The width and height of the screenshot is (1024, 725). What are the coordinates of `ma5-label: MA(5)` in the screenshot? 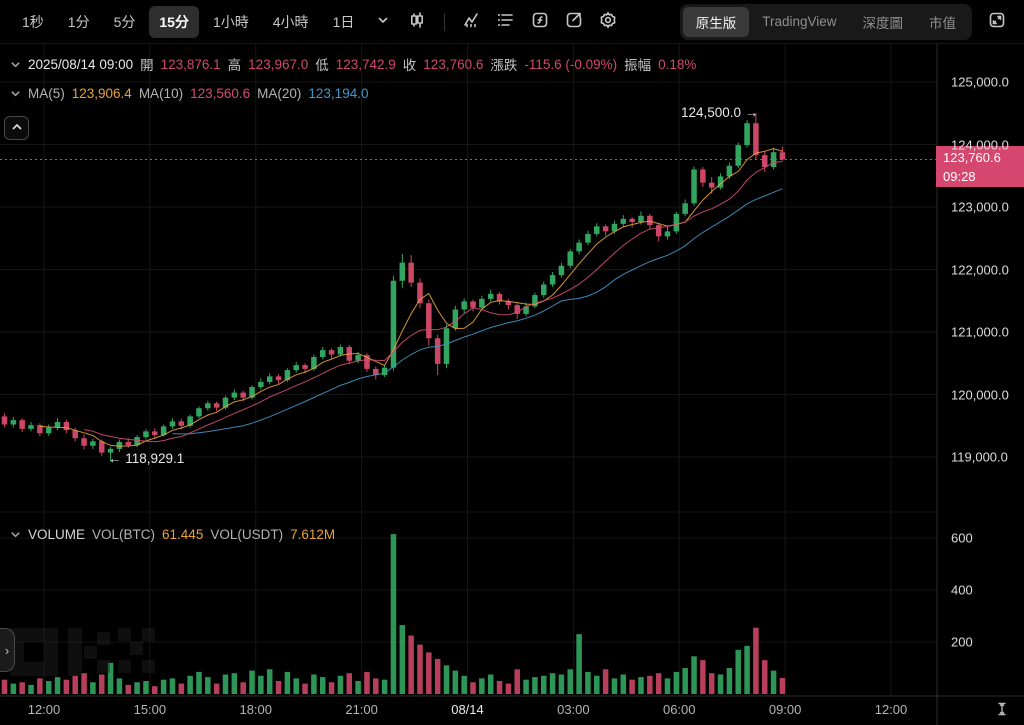 It's located at (46, 93).